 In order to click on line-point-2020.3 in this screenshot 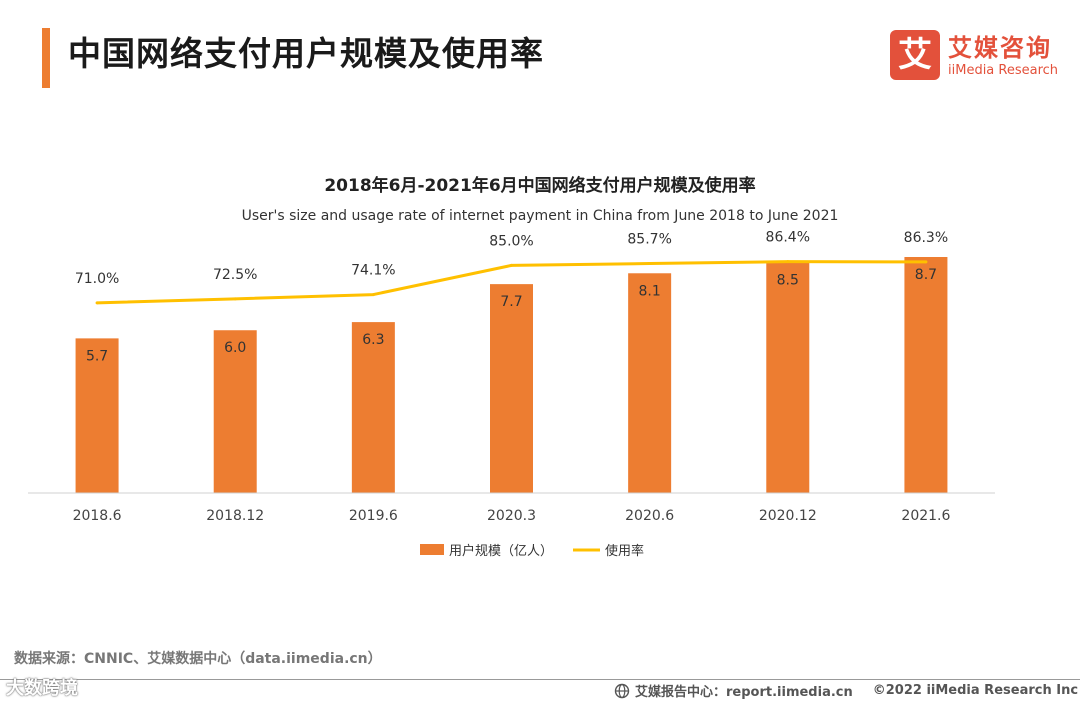, I will do `click(511, 265)`.